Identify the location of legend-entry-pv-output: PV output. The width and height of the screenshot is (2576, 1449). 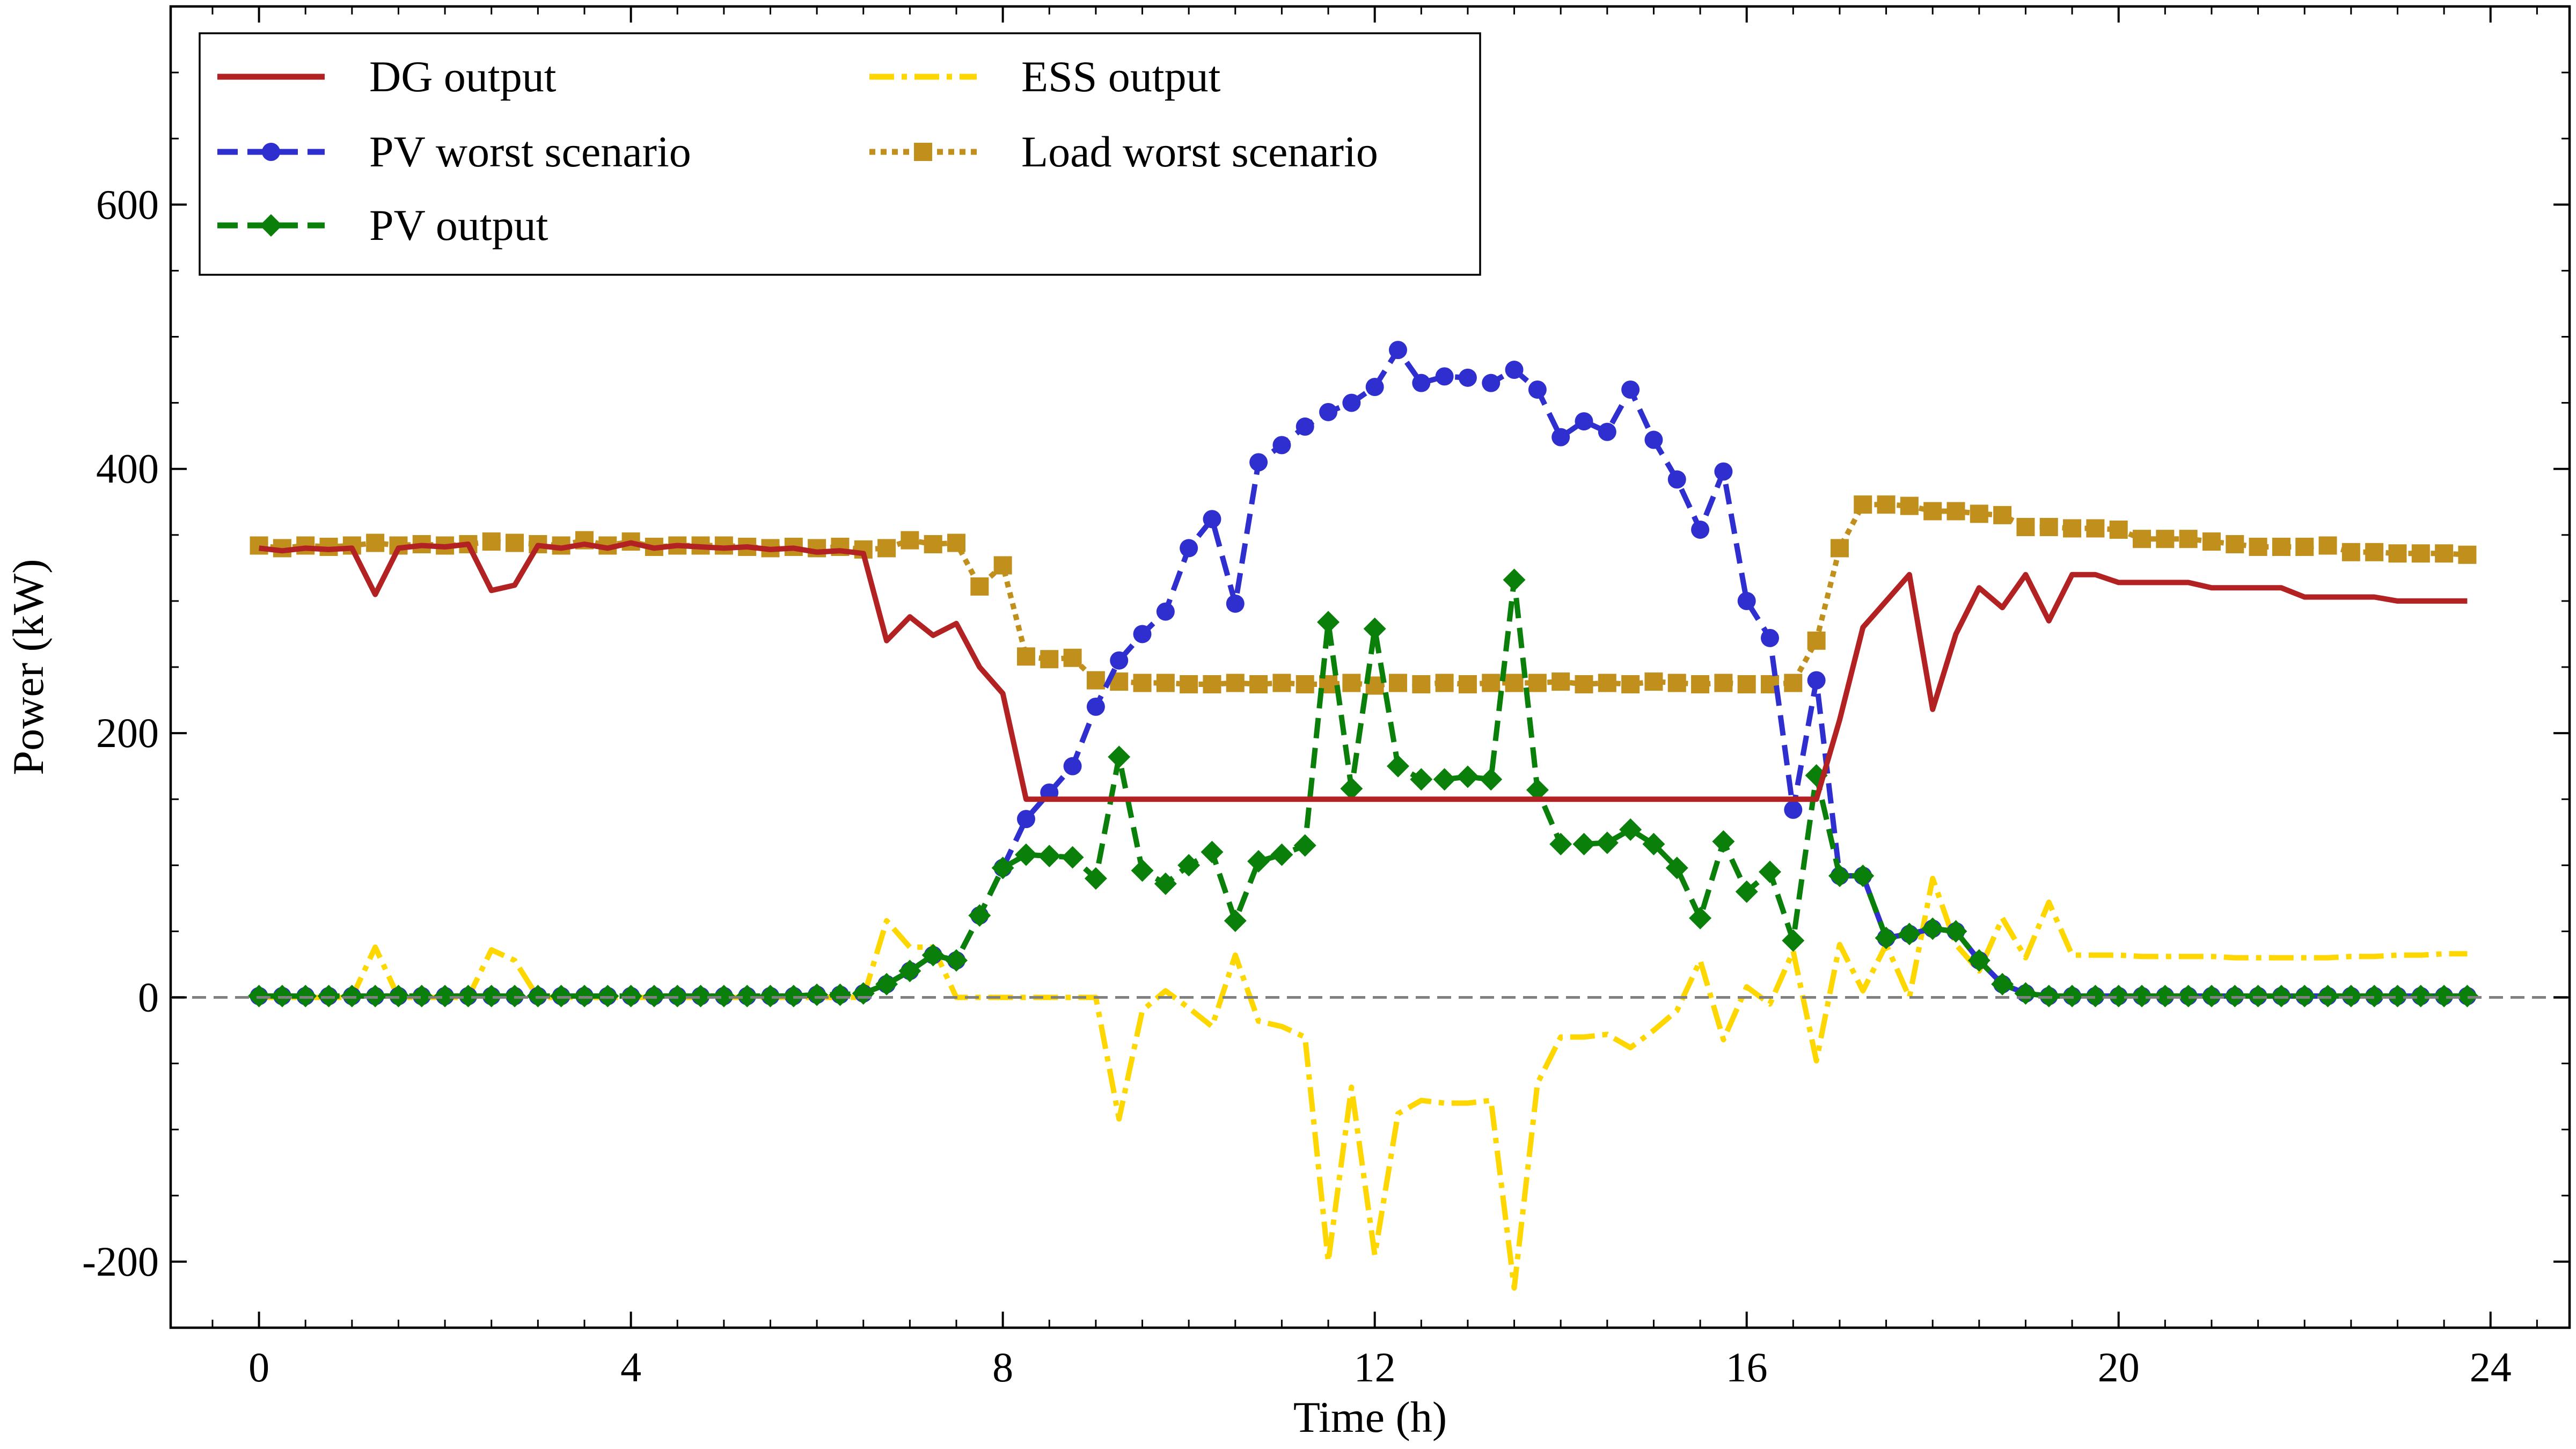
(382, 225).